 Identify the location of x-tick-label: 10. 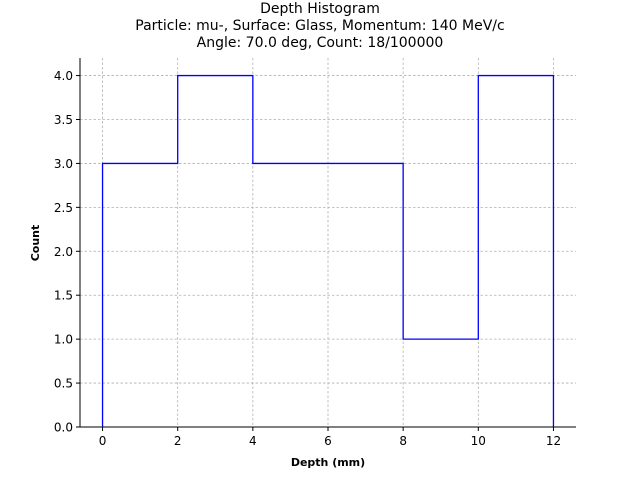
(478, 441).